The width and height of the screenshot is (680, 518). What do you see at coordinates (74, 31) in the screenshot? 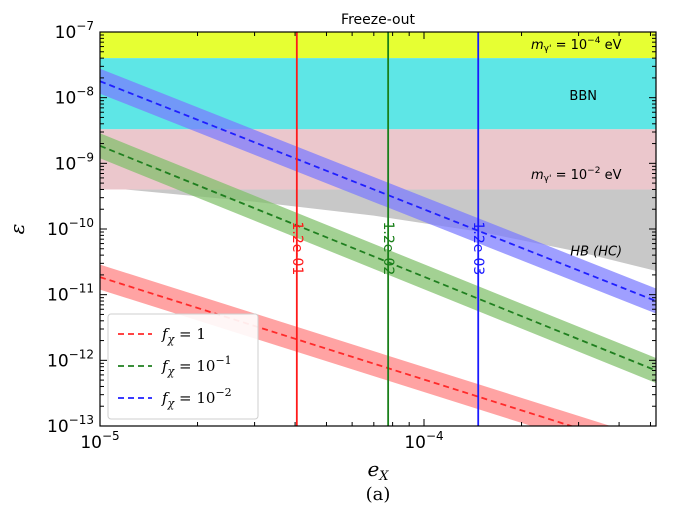
I see `y-tick-label-0: 10⁻⁷` at bounding box center [74, 31].